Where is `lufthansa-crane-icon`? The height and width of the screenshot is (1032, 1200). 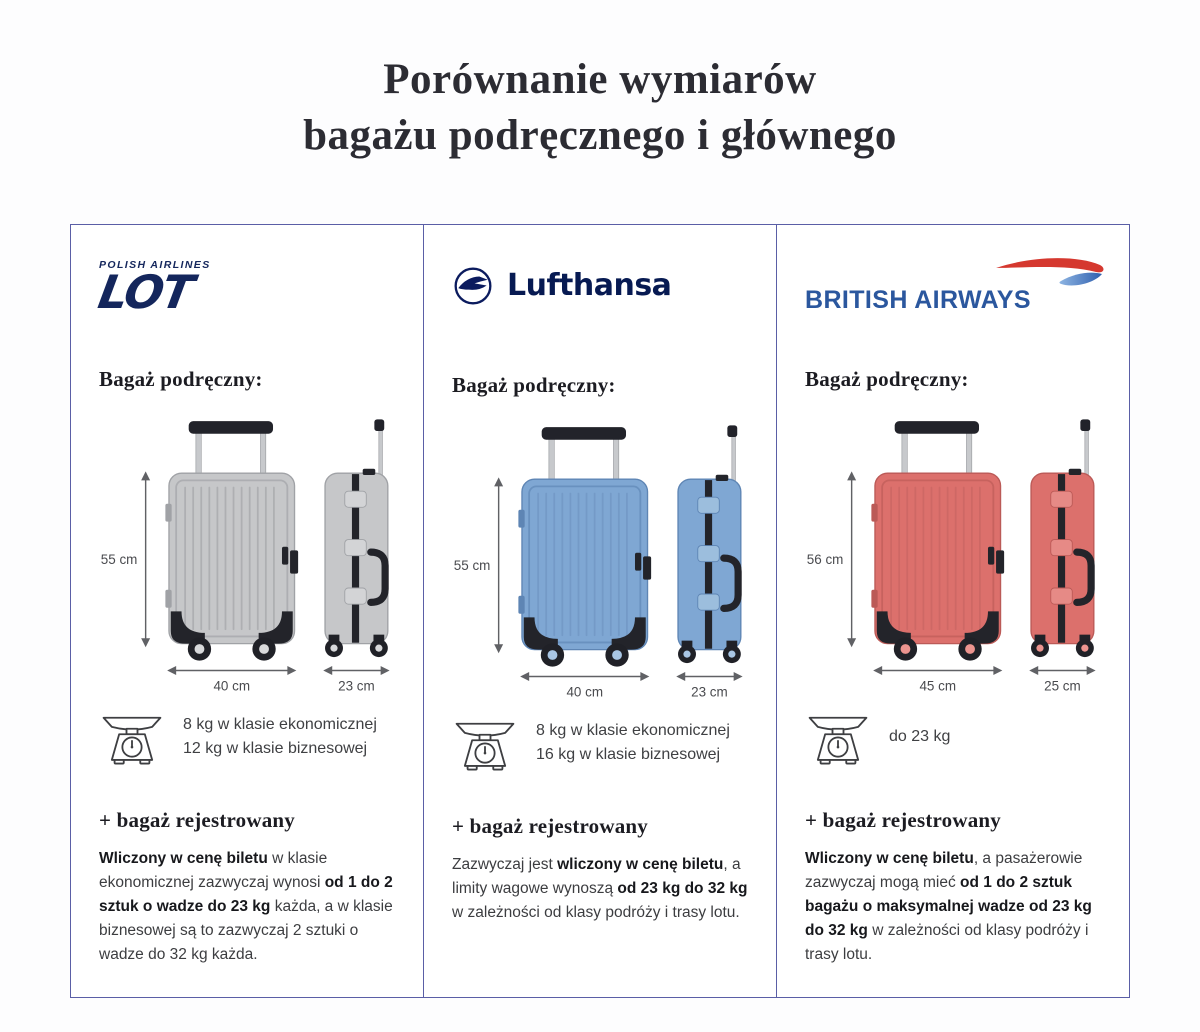
lufthansa-crane-icon is located at coordinates (473, 286).